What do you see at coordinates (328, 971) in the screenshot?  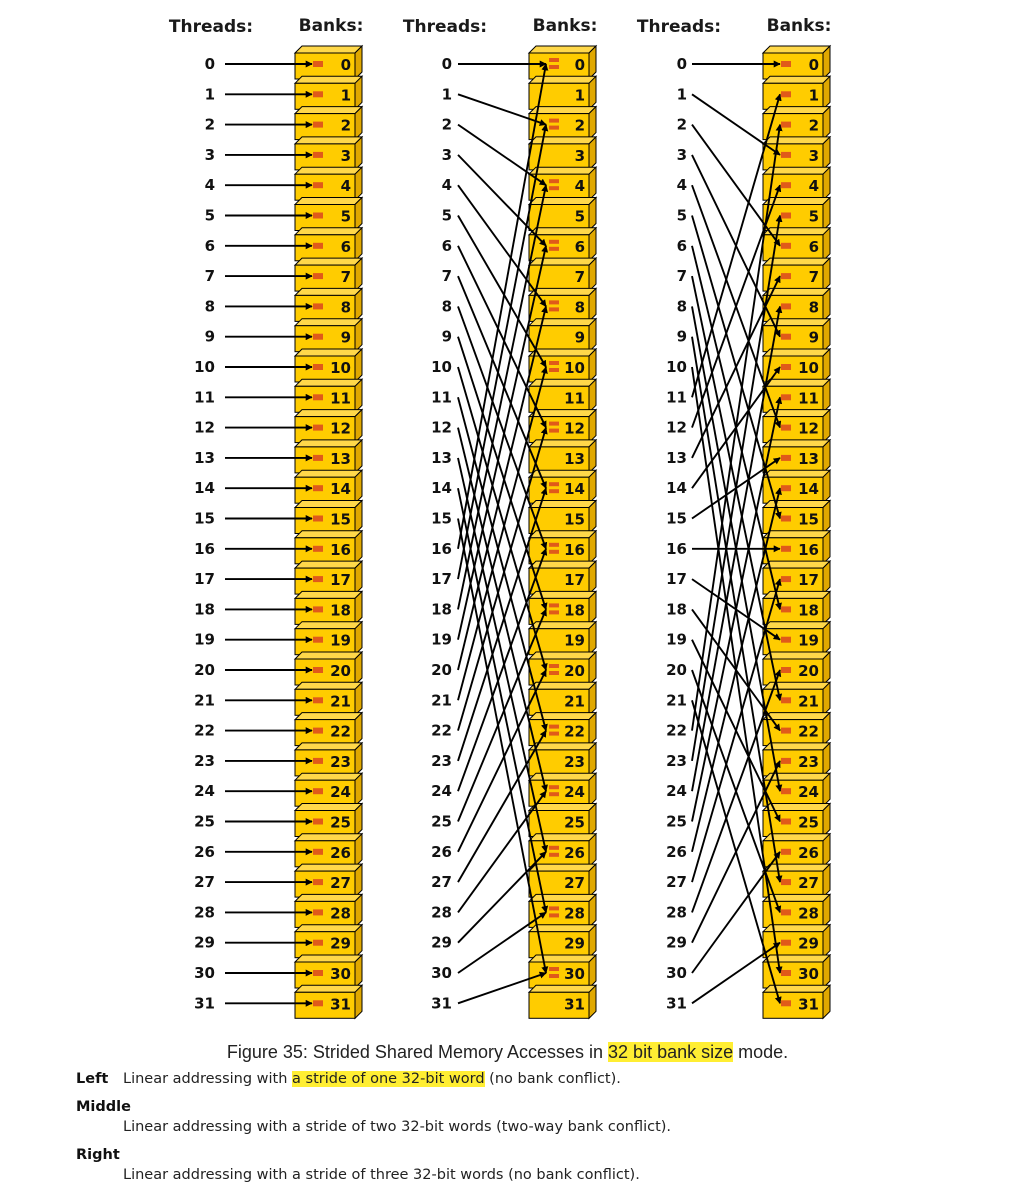 I see `bank-left-30: 30` at bounding box center [328, 971].